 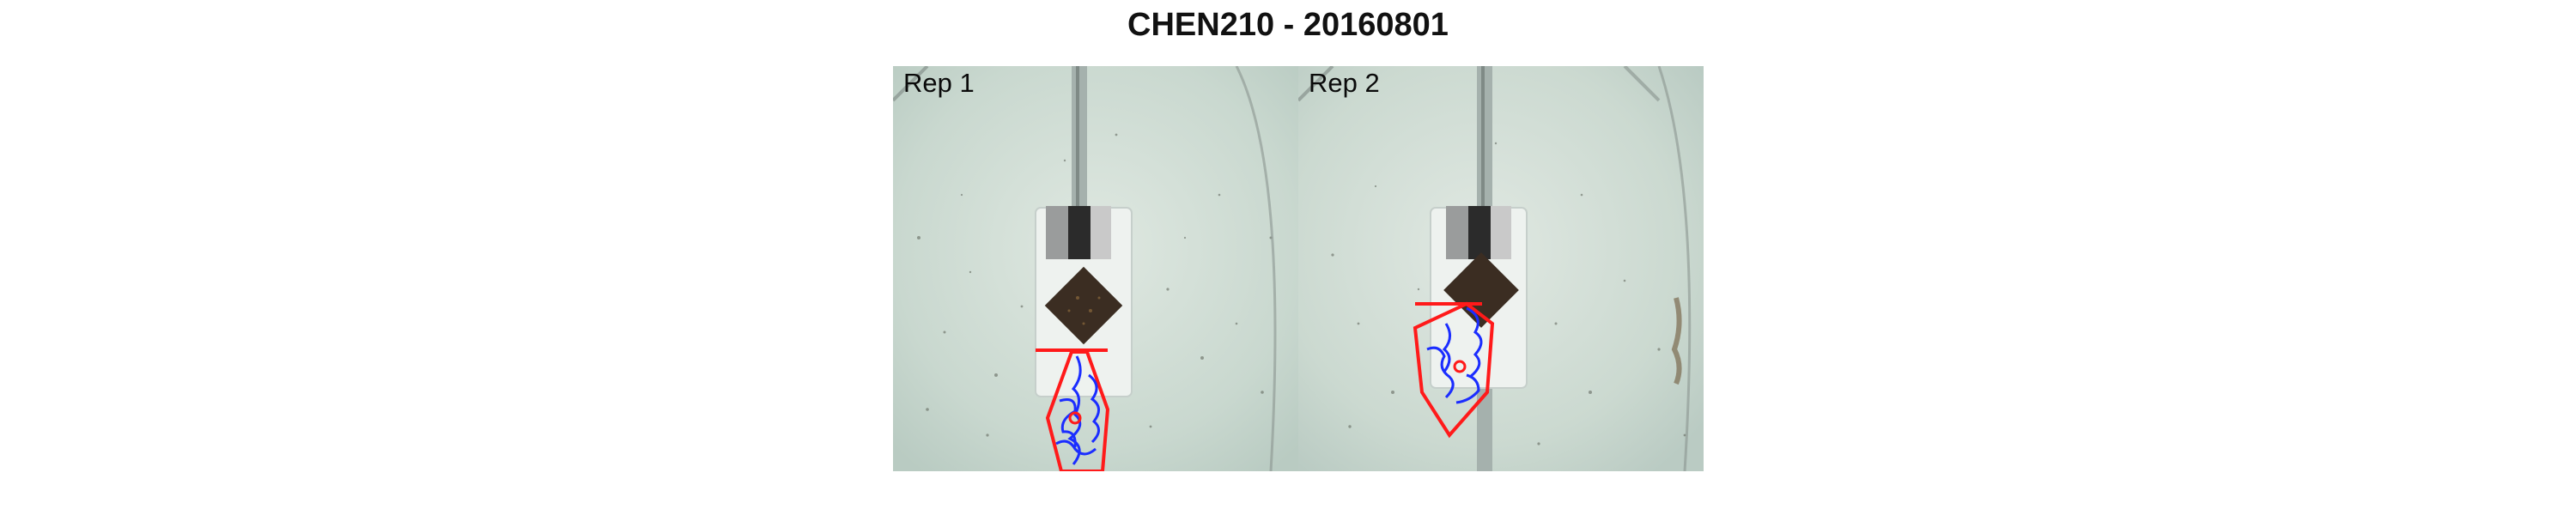 What do you see at coordinates (939, 83) in the screenshot?
I see `rep-1-label: Rep 1` at bounding box center [939, 83].